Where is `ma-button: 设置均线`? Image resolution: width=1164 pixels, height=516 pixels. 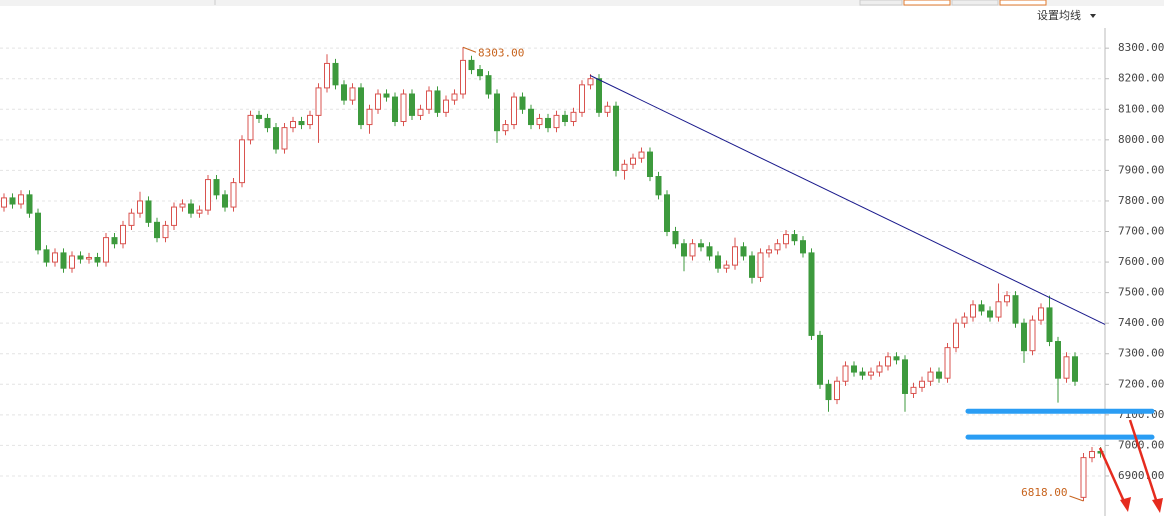 ma-button: 设置均线 is located at coordinates (1059, 15).